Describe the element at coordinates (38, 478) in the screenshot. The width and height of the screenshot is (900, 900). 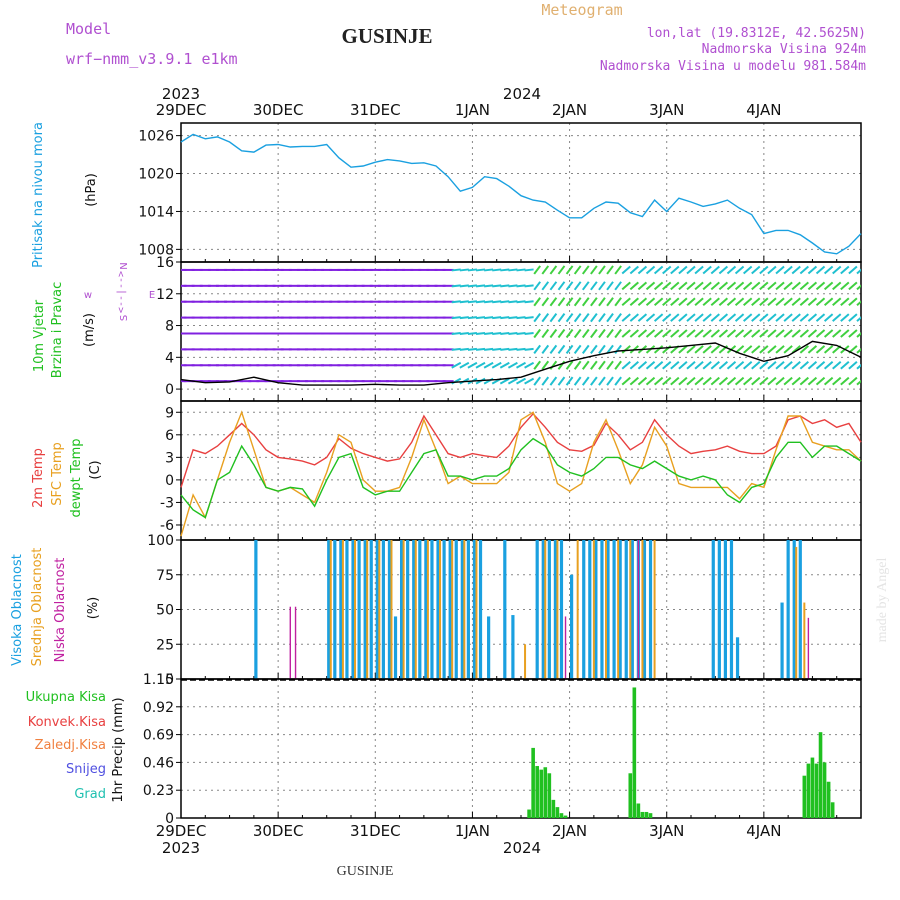
I see `temp-label-2m: 2m Temp` at that location.